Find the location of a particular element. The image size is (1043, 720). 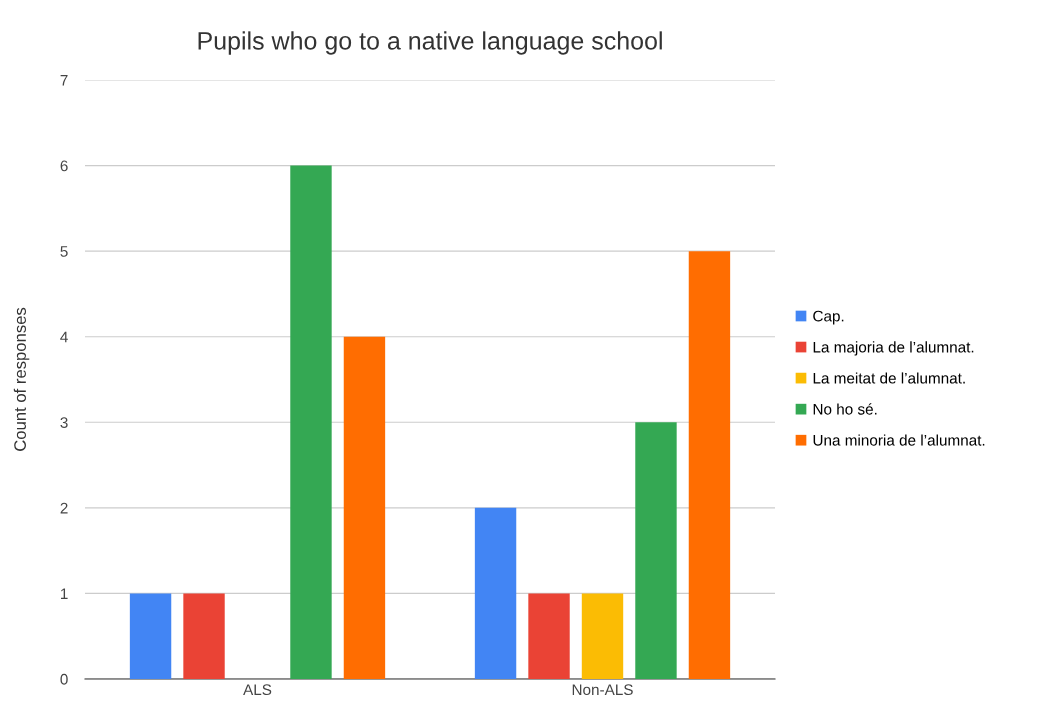

y-tick-label: 3 is located at coordinates (64, 422).